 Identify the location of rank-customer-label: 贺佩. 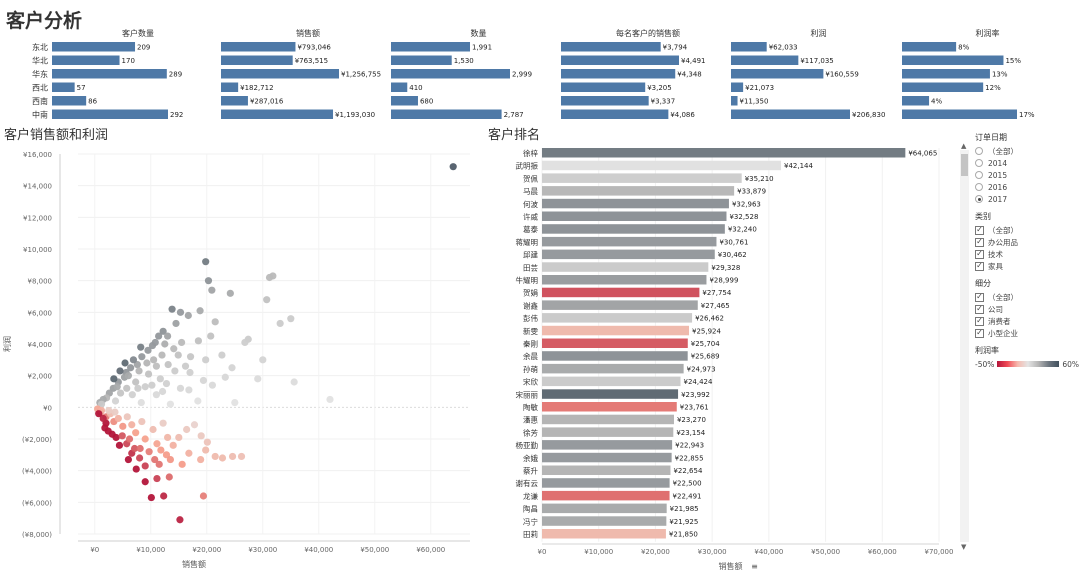
(530, 178).